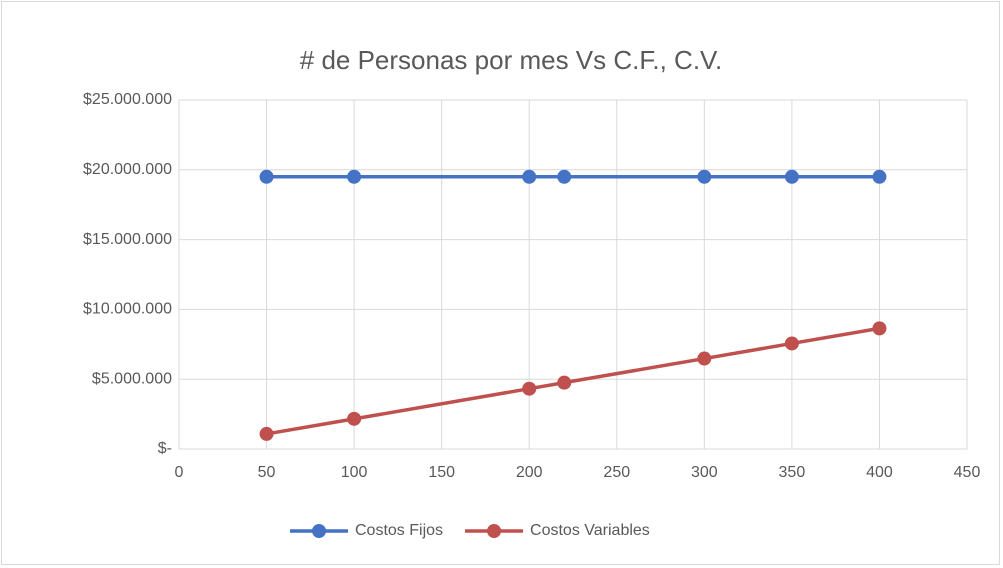  Describe the element at coordinates (127, 239) in the screenshot. I see `y-tick-label: $15.000.000` at that location.